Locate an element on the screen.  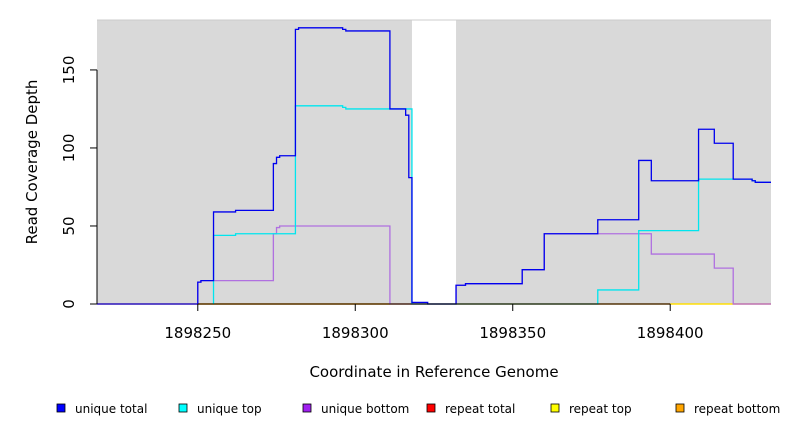
y-tick-label: 150 is located at coordinates (69, 70).